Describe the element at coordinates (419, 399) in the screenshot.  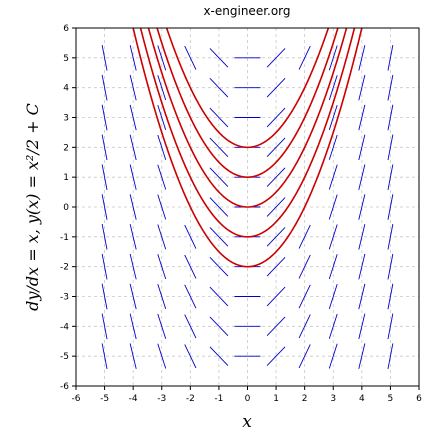
I see `x-tick-label: 6` at that location.